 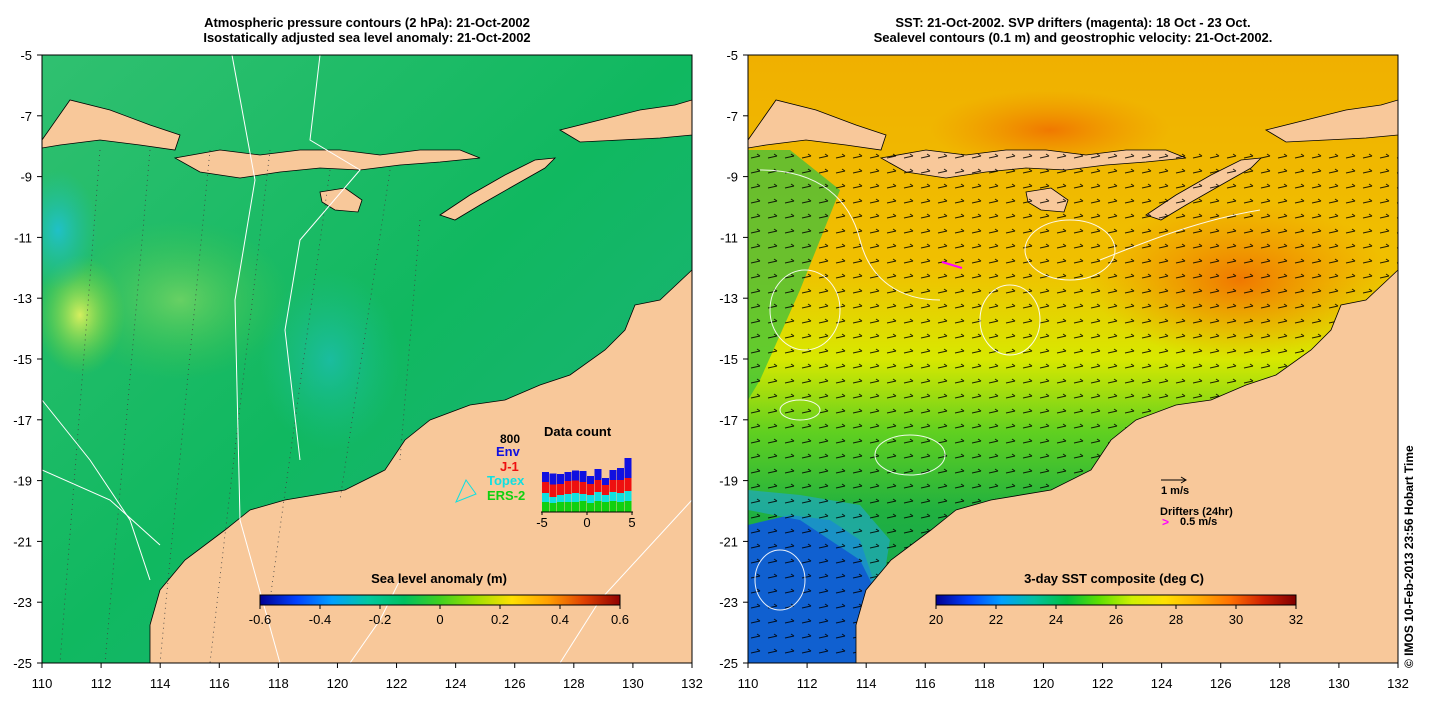 I want to click on left-colorbar-tick-label: -0.6, so click(x=260, y=619).